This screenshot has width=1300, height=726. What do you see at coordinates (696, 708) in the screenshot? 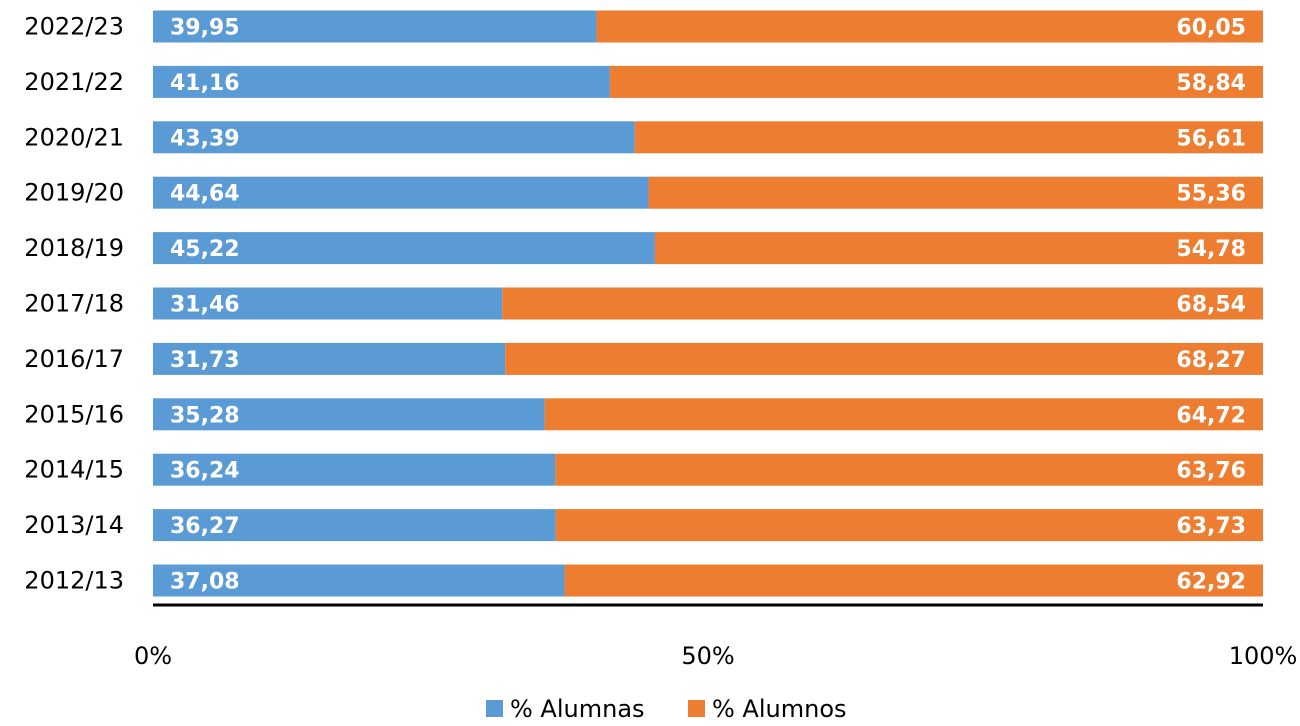
I see `legend-swatch-alumnos` at bounding box center [696, 708].